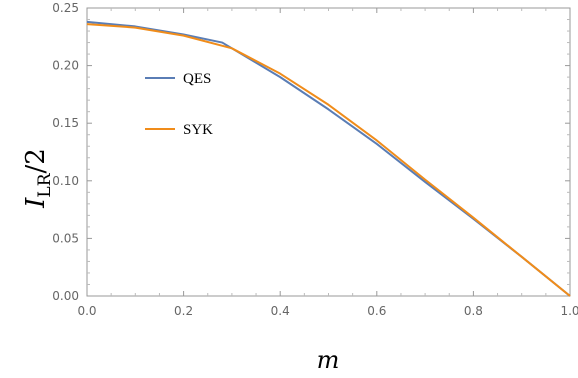  What do you see at coordinates (65, 123) in the screenshot?
I see `y-tick-label: 0.15` at bounding box center [65, 123].